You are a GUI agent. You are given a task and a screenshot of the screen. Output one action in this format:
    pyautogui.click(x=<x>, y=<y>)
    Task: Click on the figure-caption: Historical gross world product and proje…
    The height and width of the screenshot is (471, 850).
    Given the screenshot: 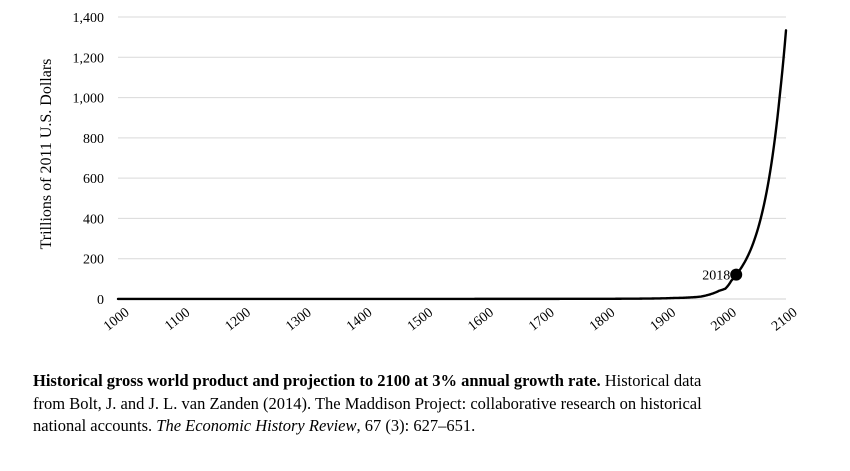 What is the action you would take?
    pyautogui.click(x=428, y=404)
    